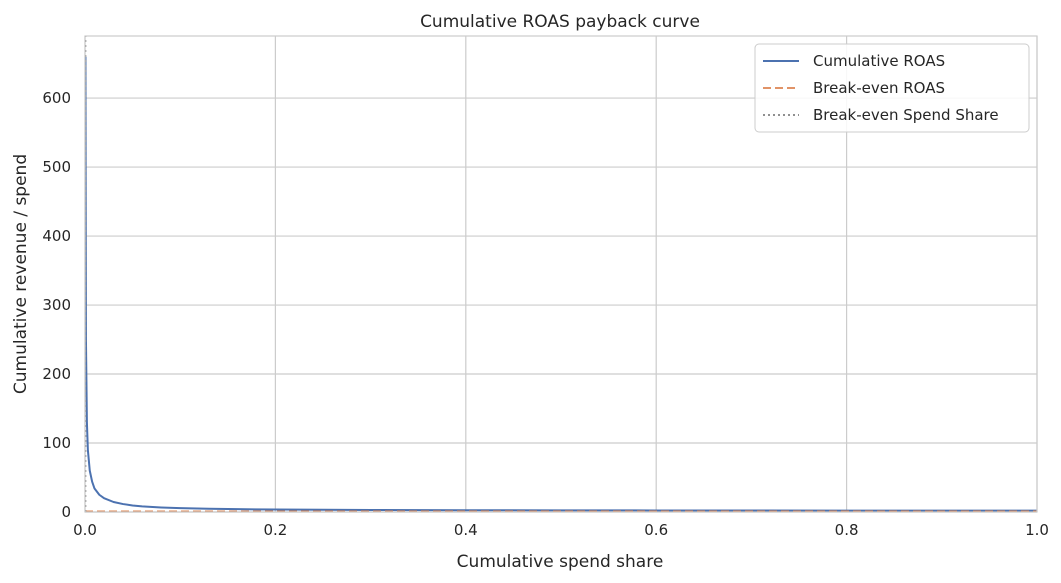  I want to click on x-tick-label: 0.6, so click(656, 530).